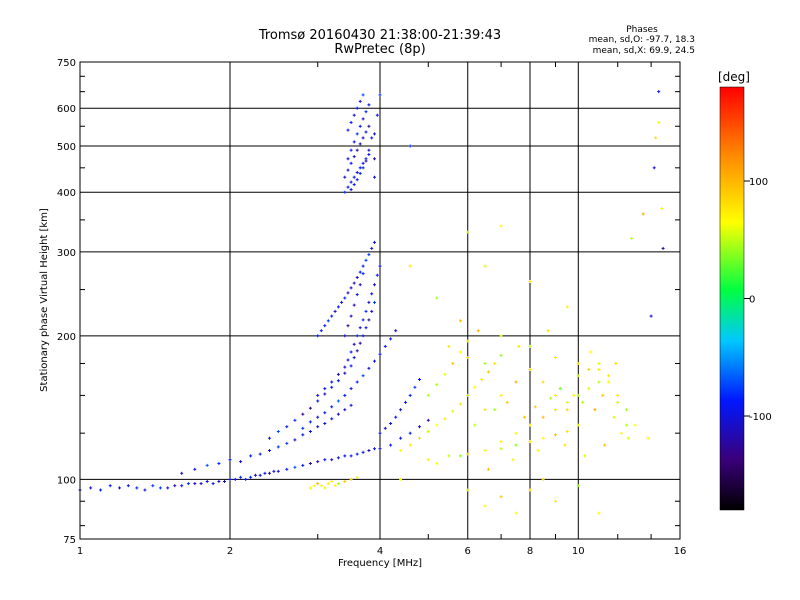  What do you see at coordinates (642, 30) in the screenshot?
I see `phases-heading: Phases` at bounding box center [642, 30].